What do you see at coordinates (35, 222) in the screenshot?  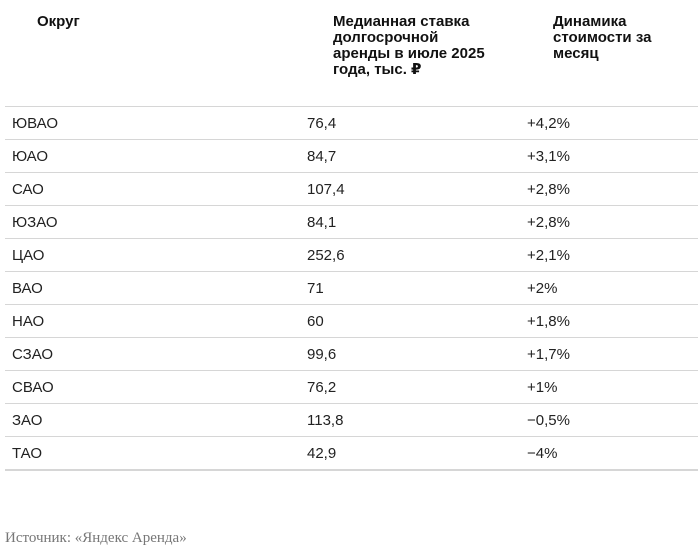 I see `district: ЮЗАО` at bounding box center [35, 222].